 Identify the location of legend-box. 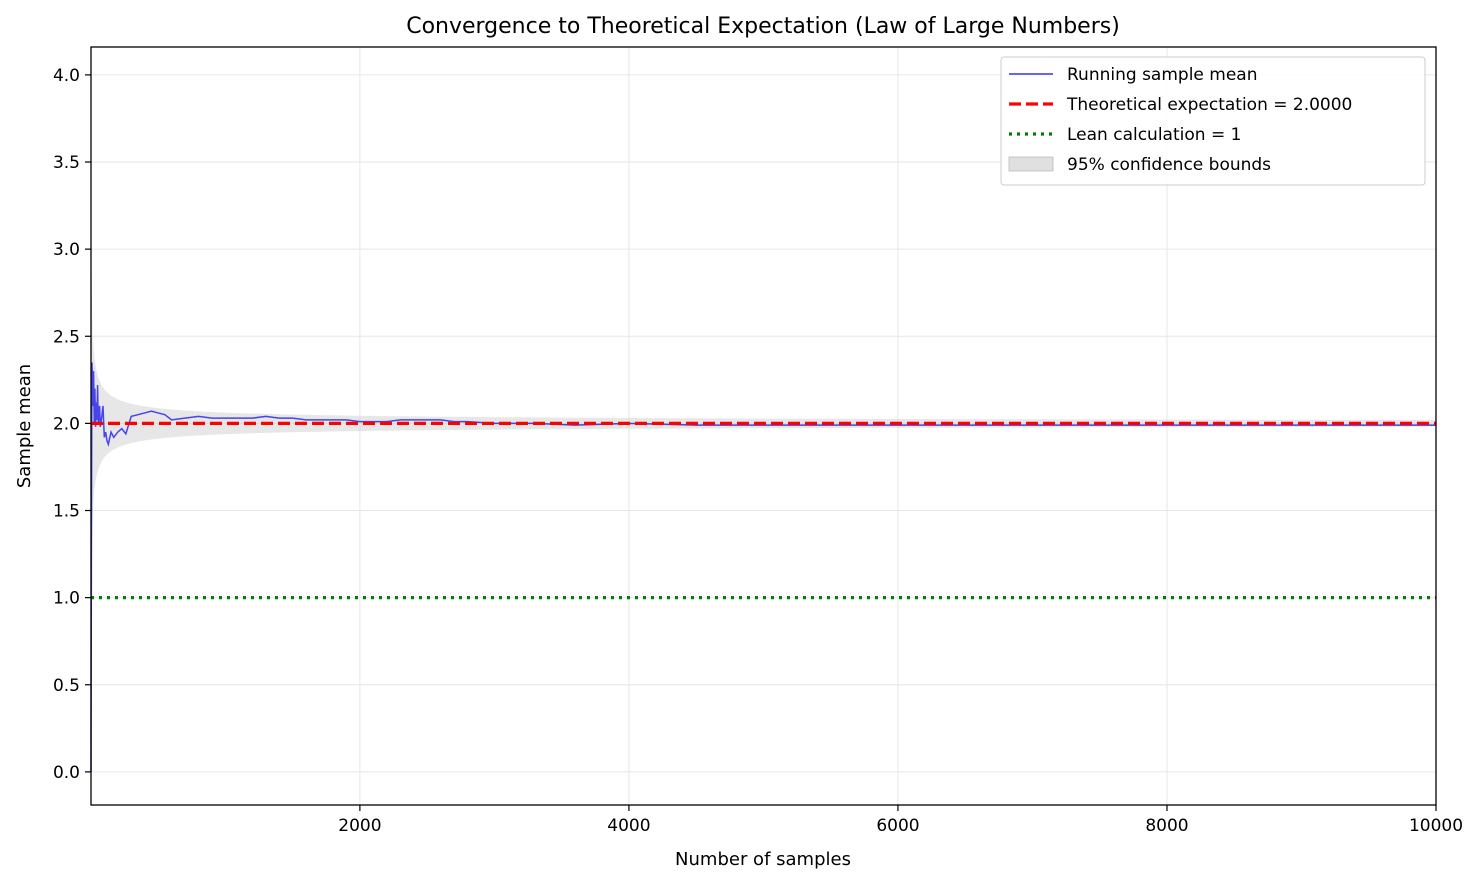
(1213, 121).